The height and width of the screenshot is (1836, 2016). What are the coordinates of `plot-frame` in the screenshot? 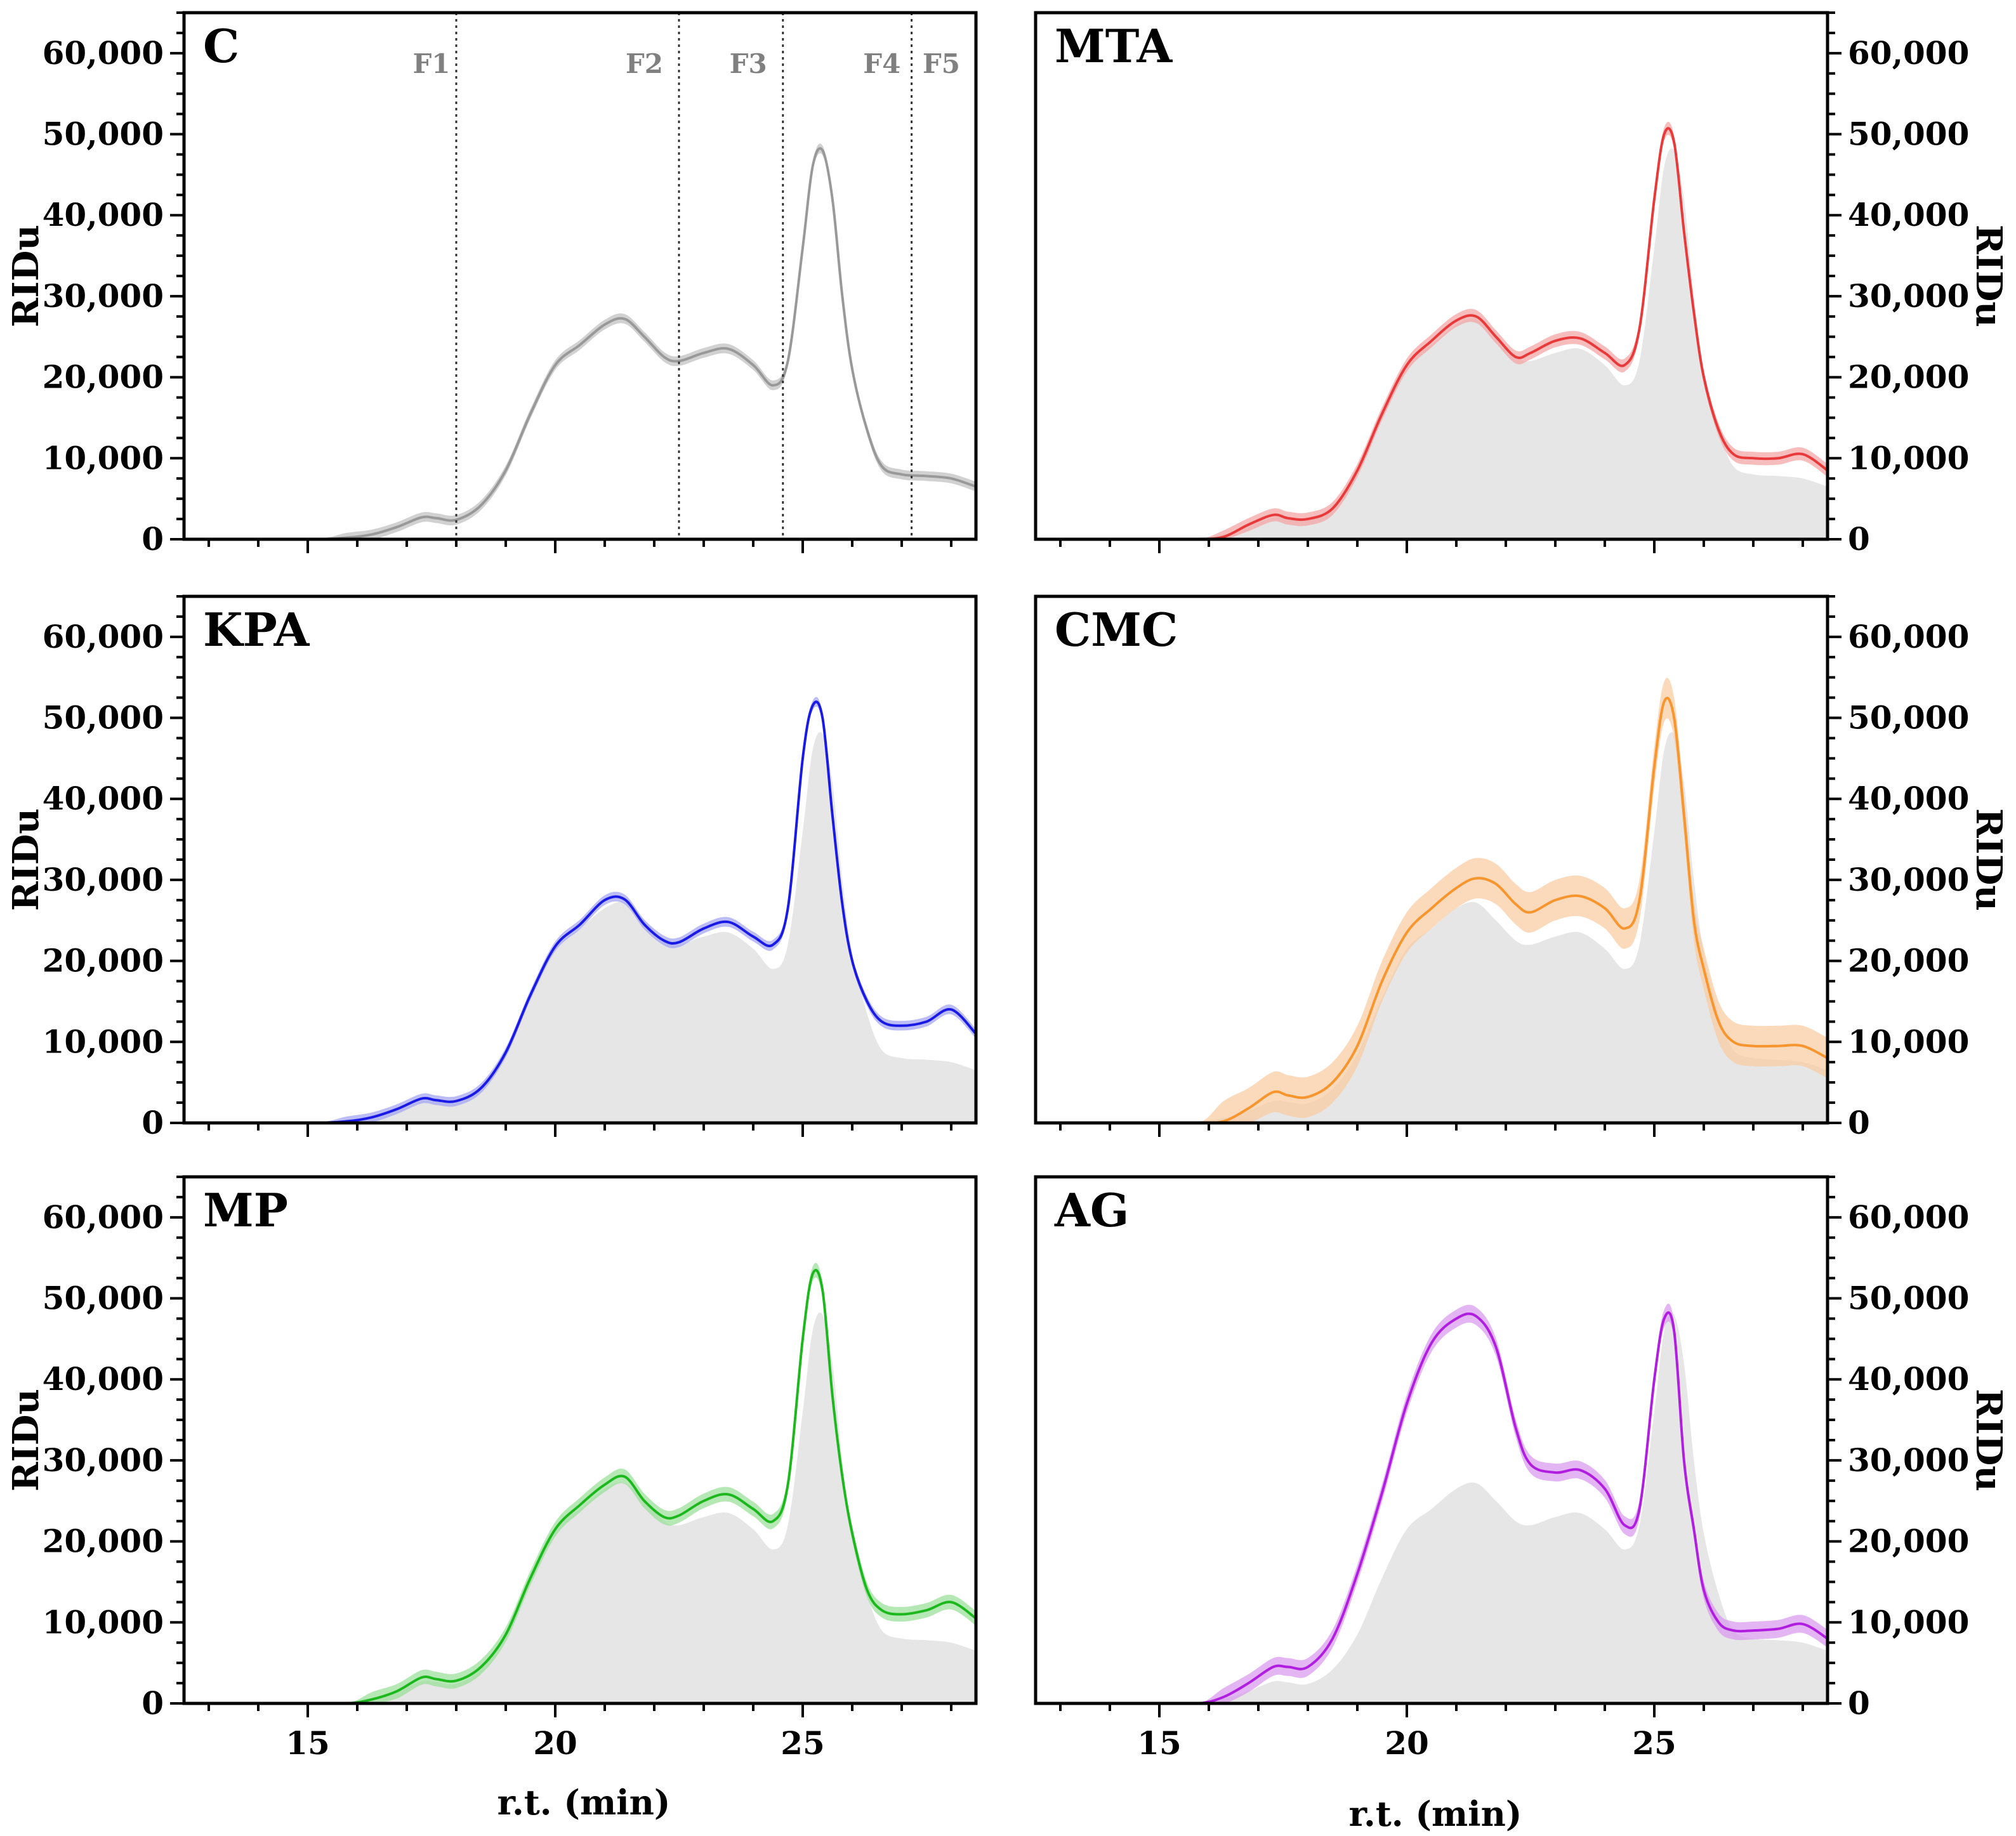 It's located at (580, 276).